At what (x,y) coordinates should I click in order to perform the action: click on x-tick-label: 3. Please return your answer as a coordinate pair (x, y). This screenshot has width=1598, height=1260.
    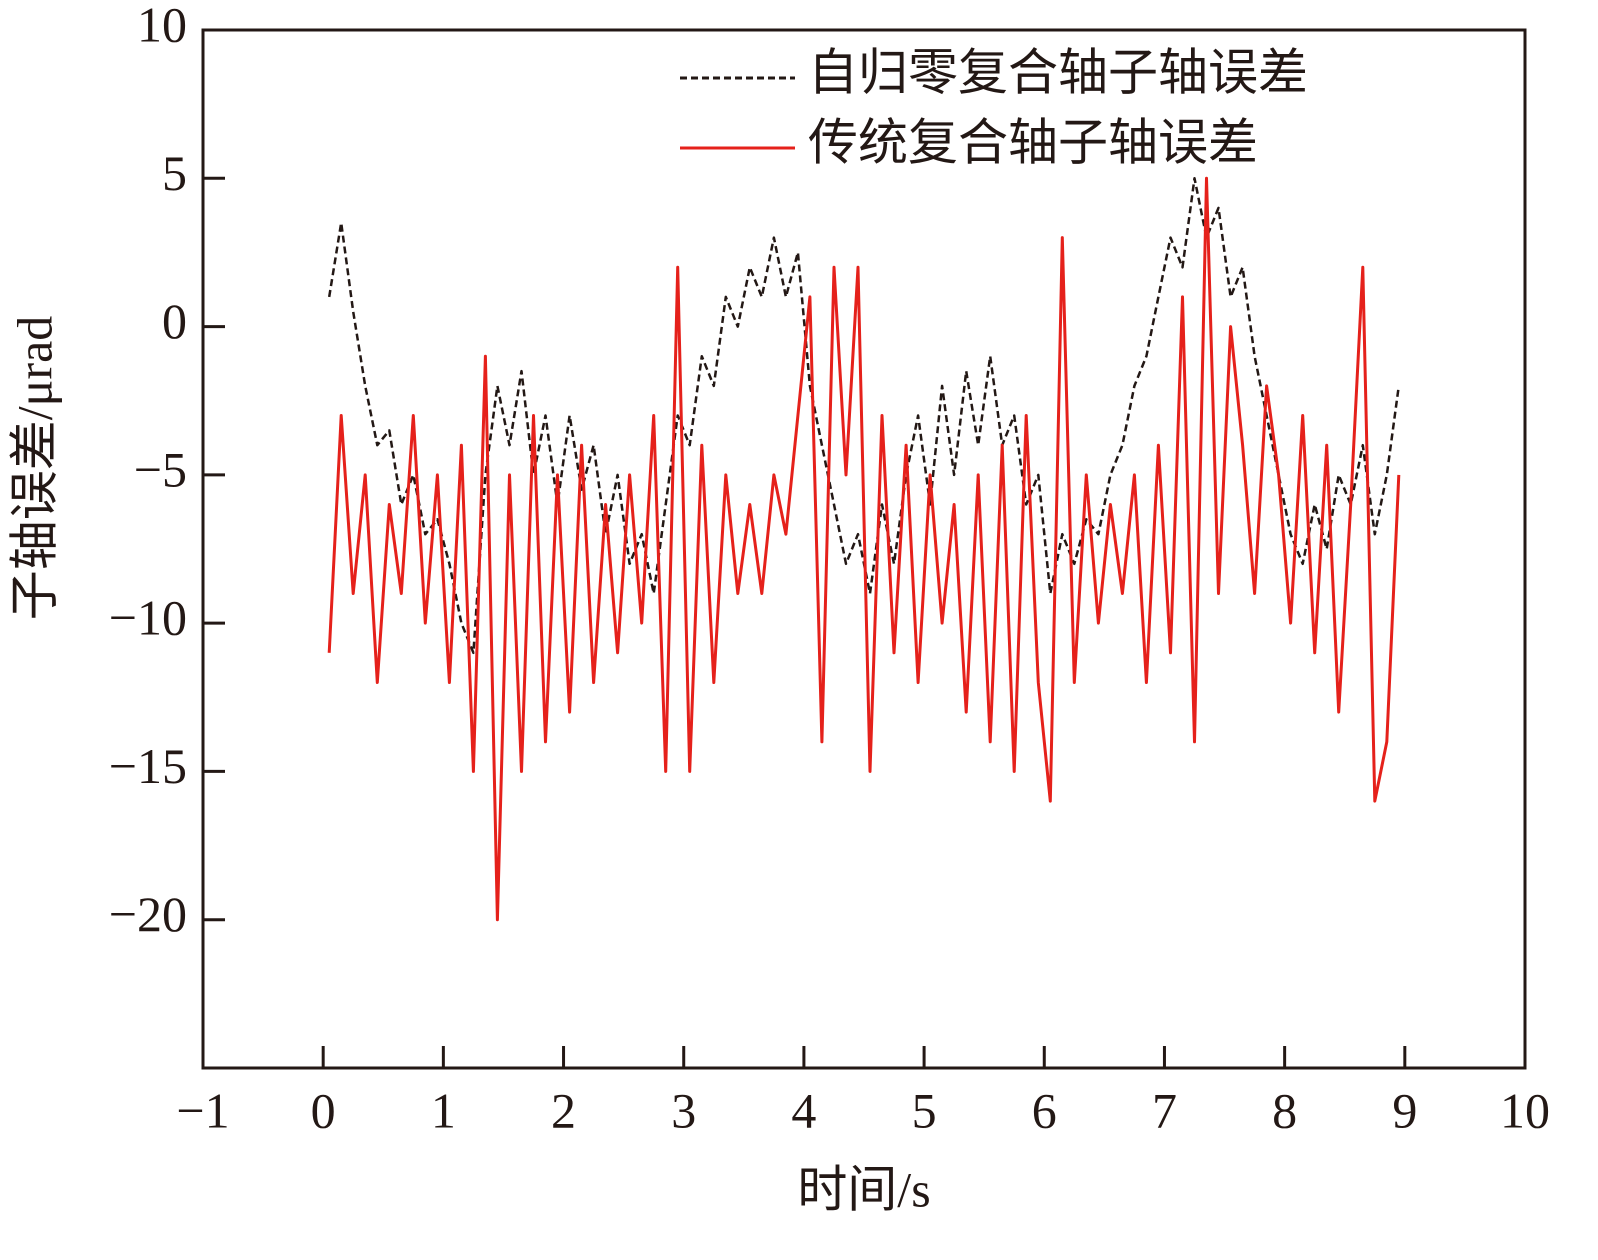
    Looking at the image, I should click on (683, 1110).